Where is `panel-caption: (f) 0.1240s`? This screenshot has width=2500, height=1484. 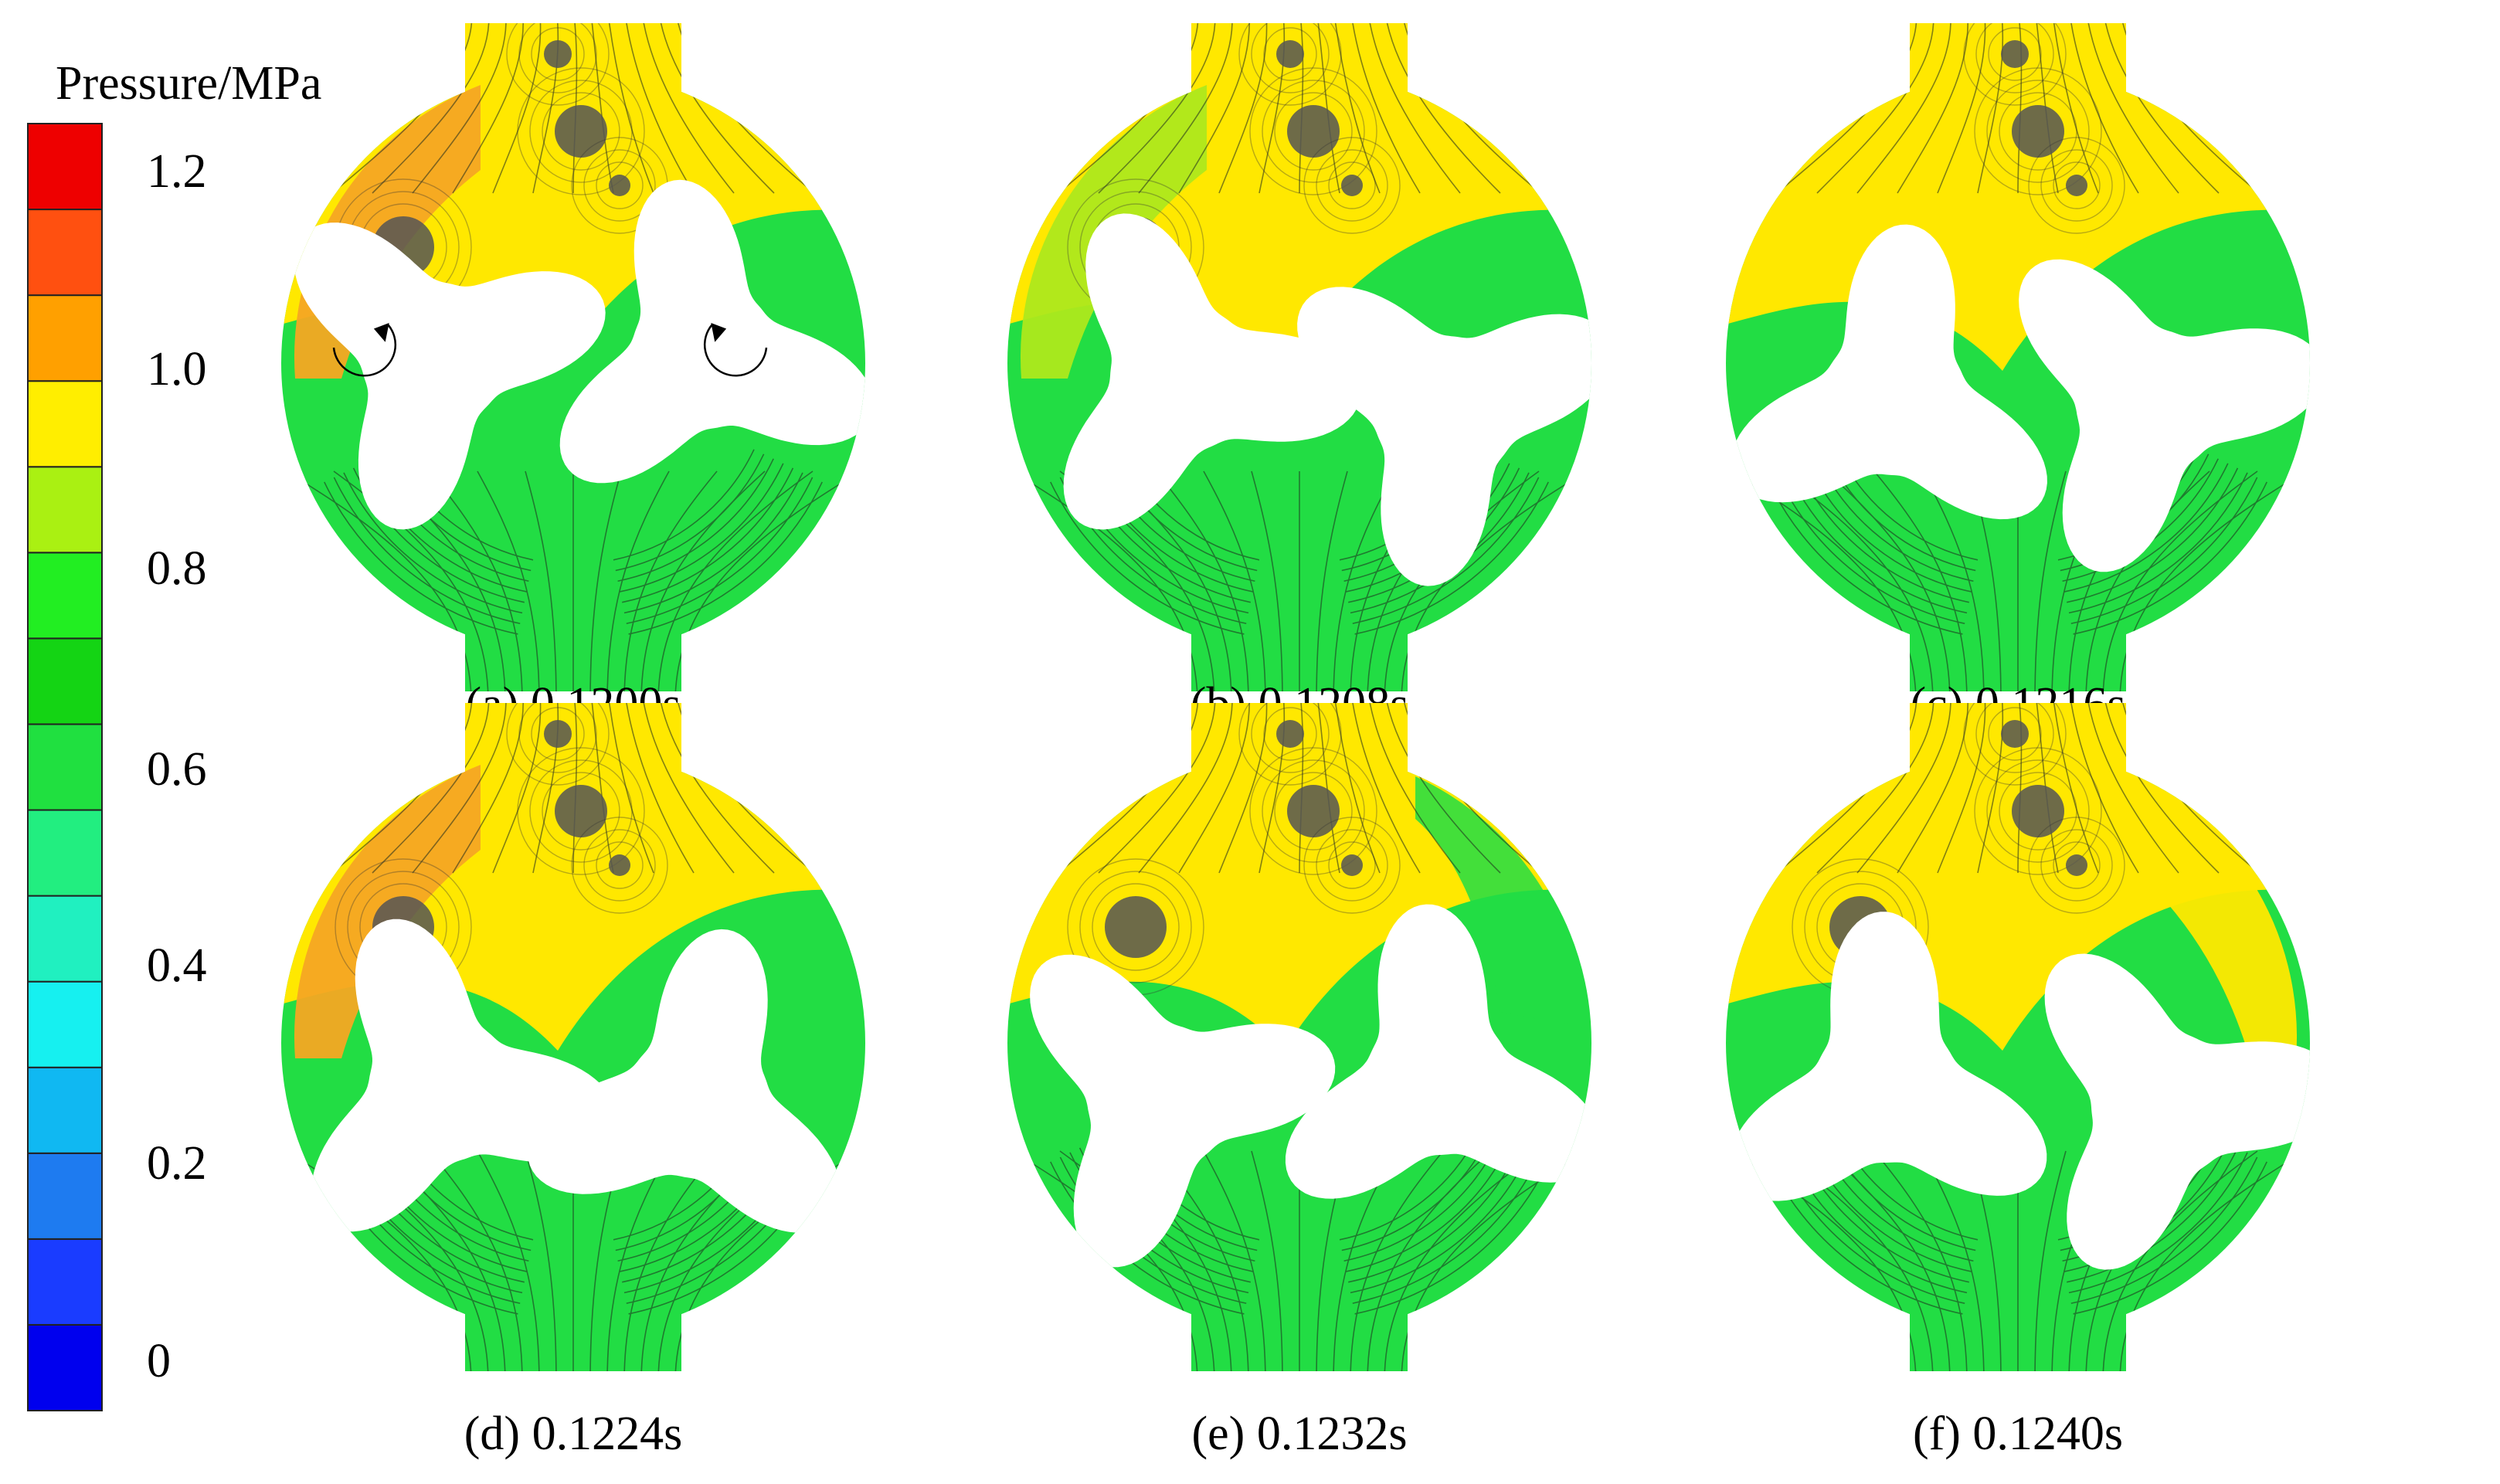 panel-caption: (f) 0.1240s is located at coordinates (2018, 1434).